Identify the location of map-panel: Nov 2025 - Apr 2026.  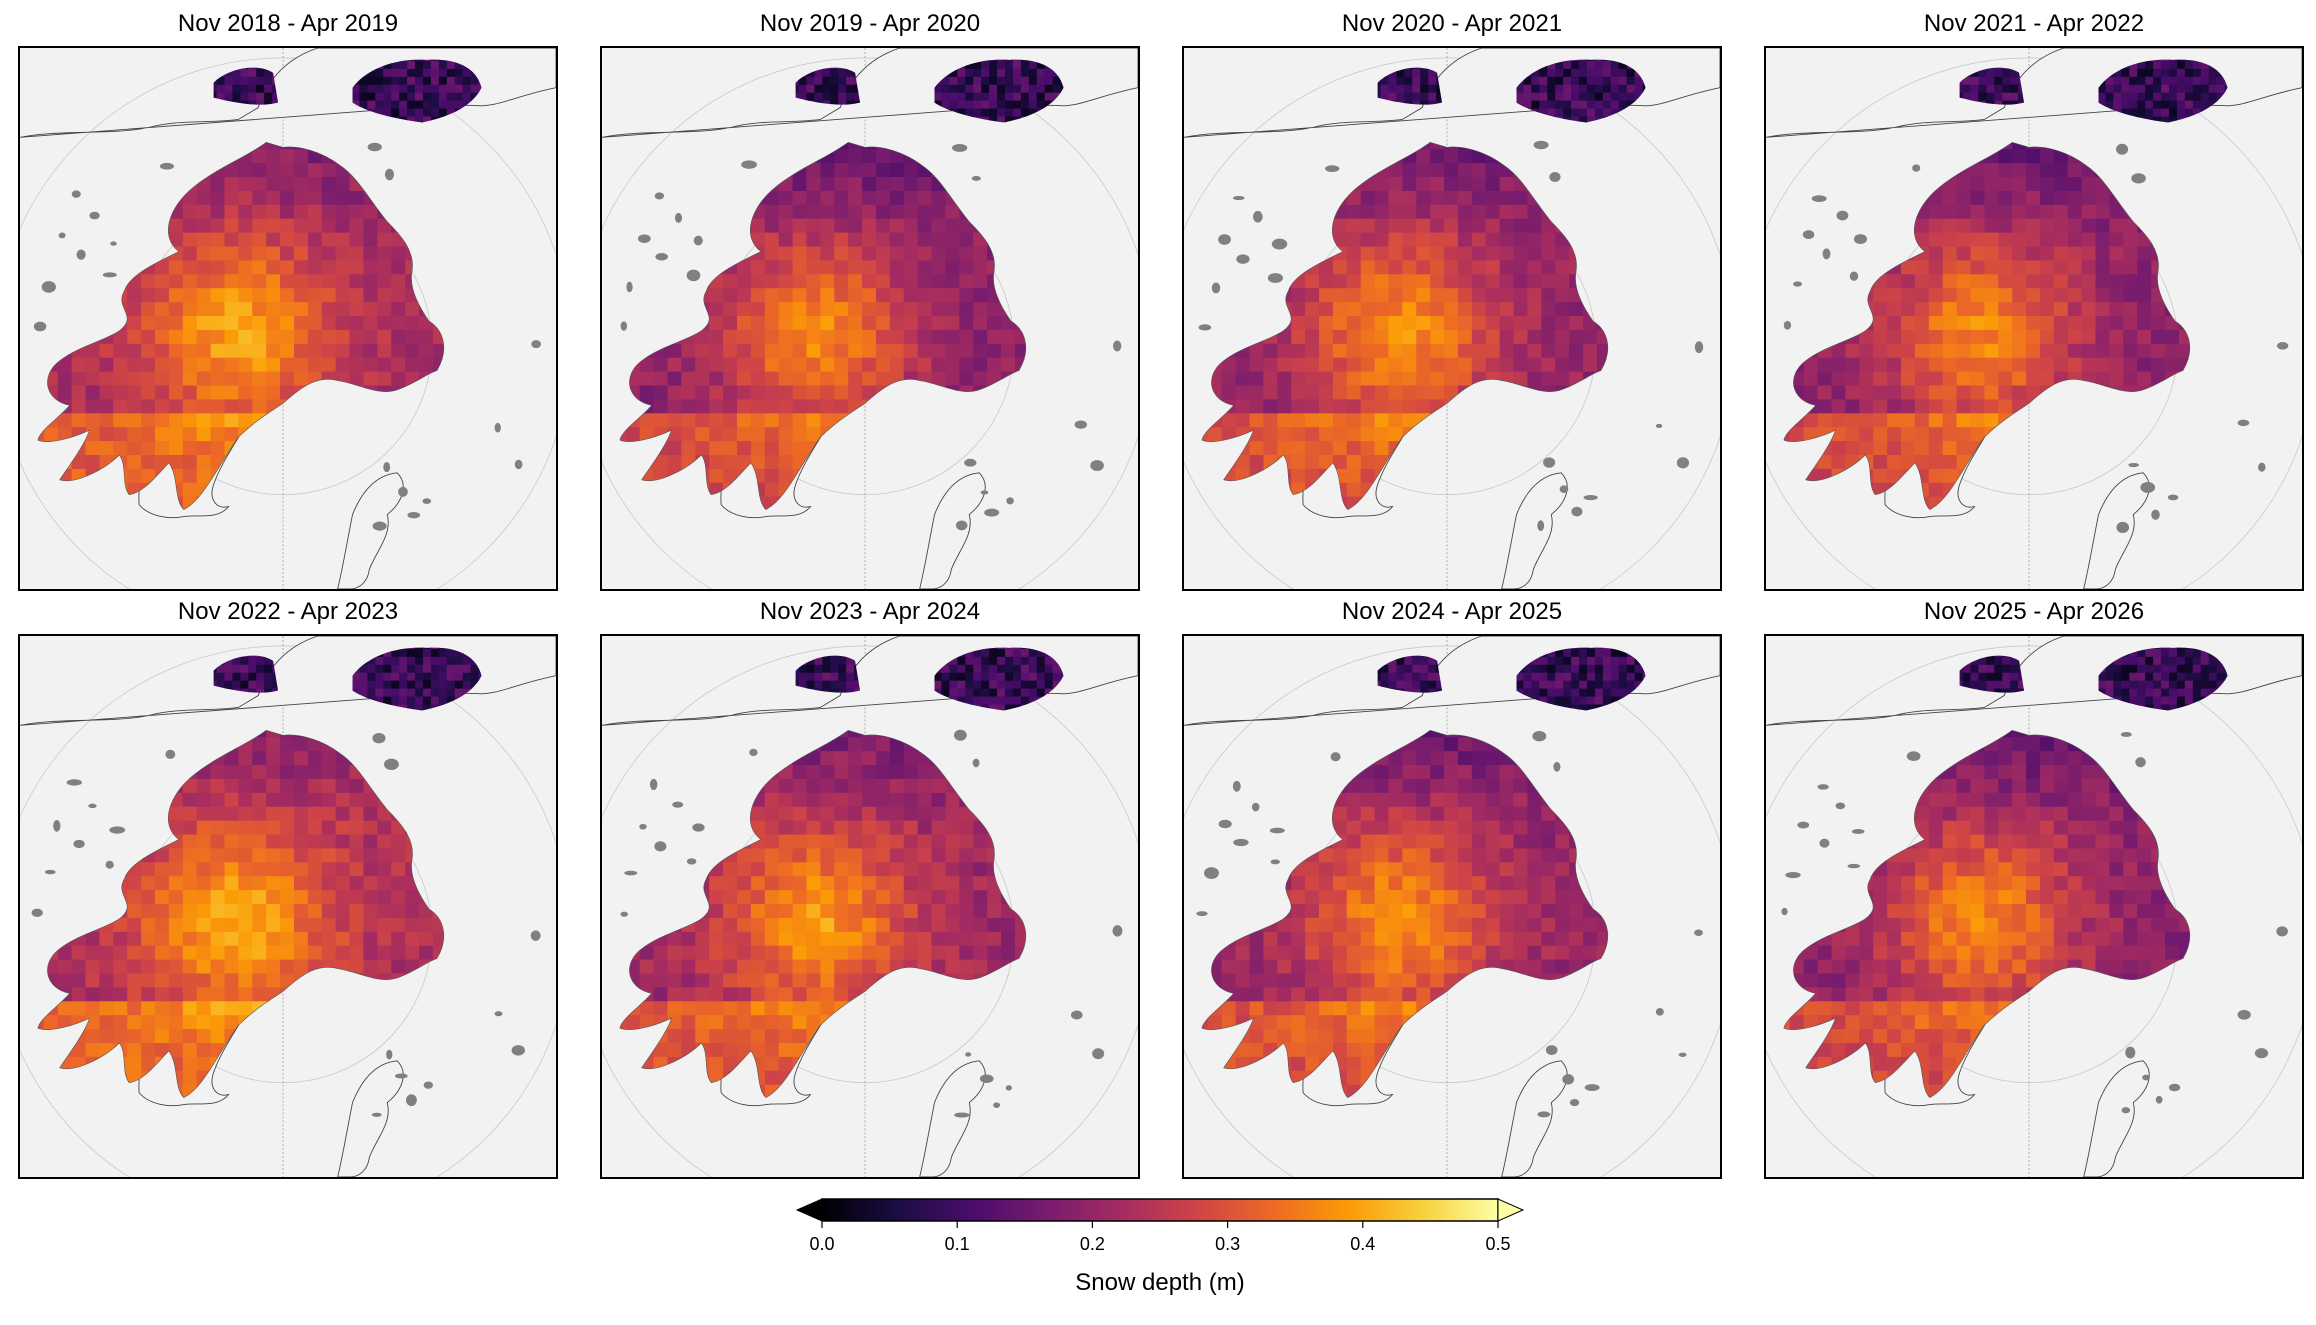
(2034, 888).